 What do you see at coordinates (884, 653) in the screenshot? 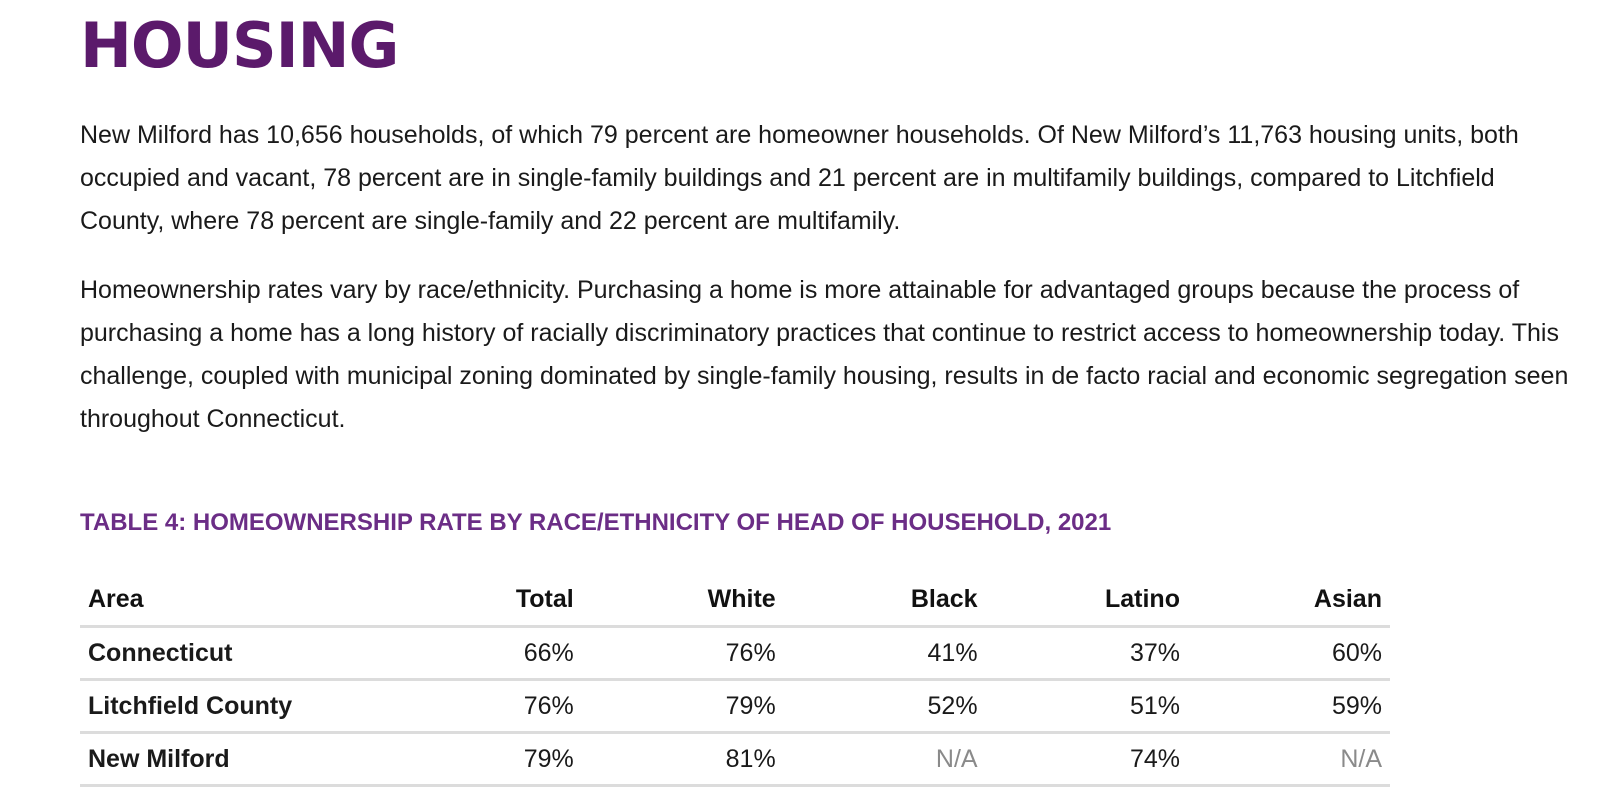
I see `cell-black: 41%` at bounding box center [884, 653].